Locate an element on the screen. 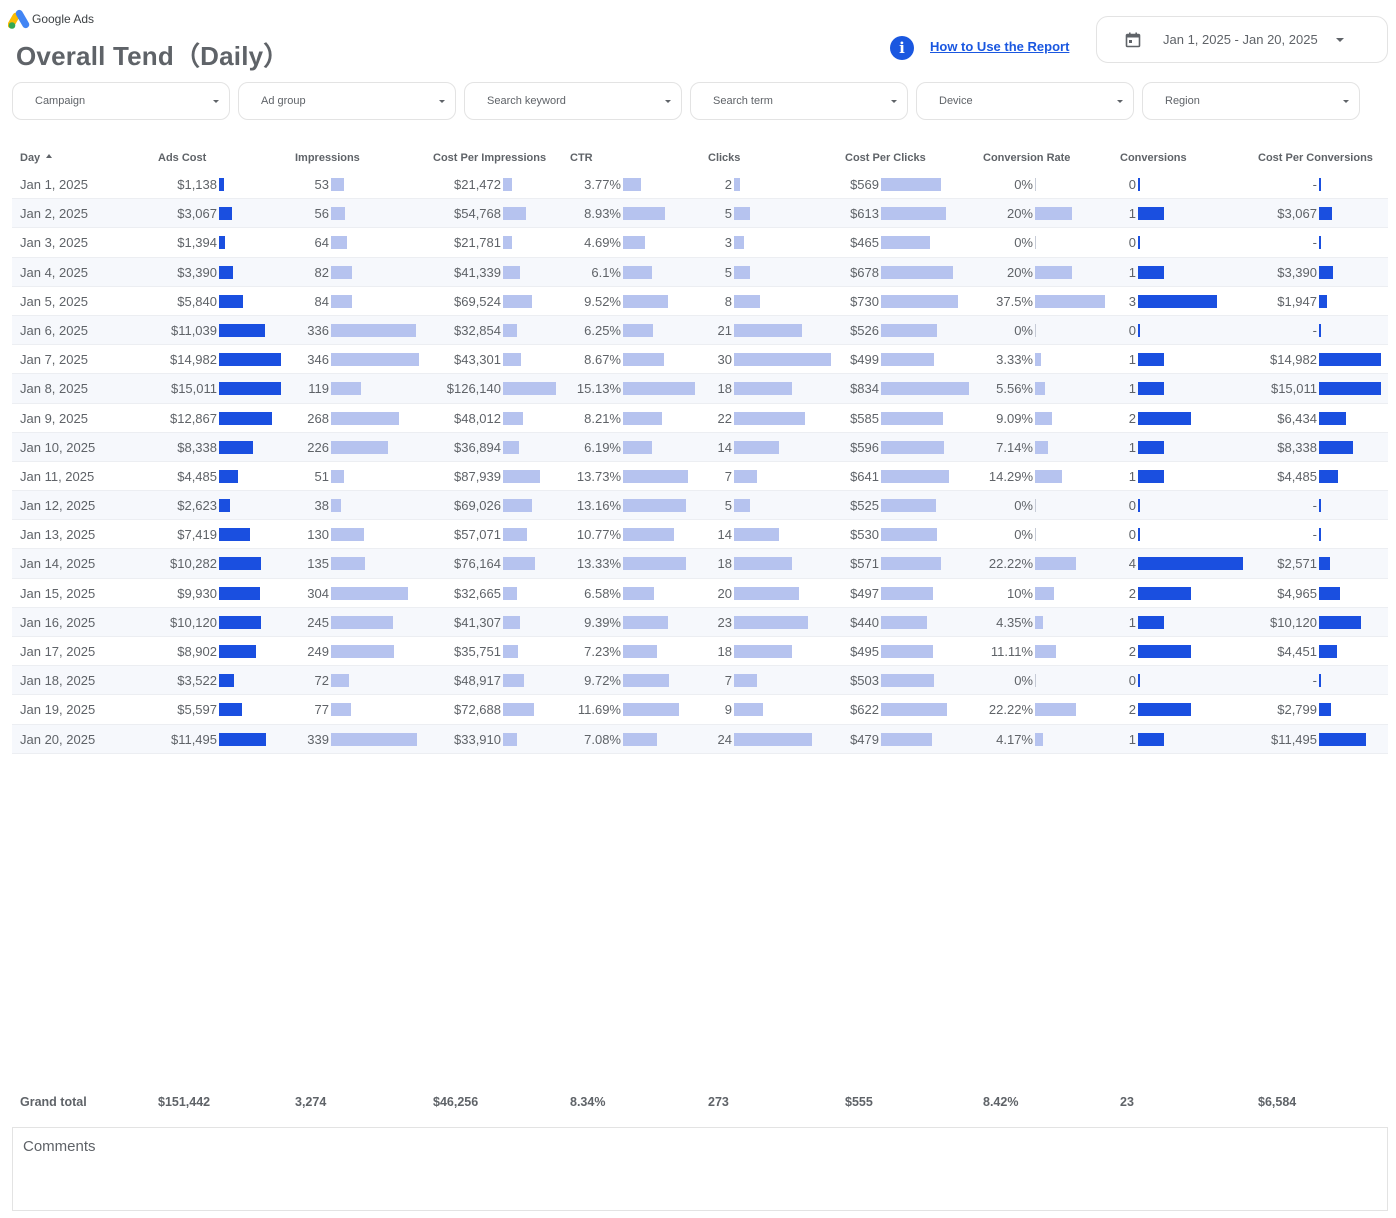  cell-day: Jan 4, 2025 is located at coordinates (54, 272).